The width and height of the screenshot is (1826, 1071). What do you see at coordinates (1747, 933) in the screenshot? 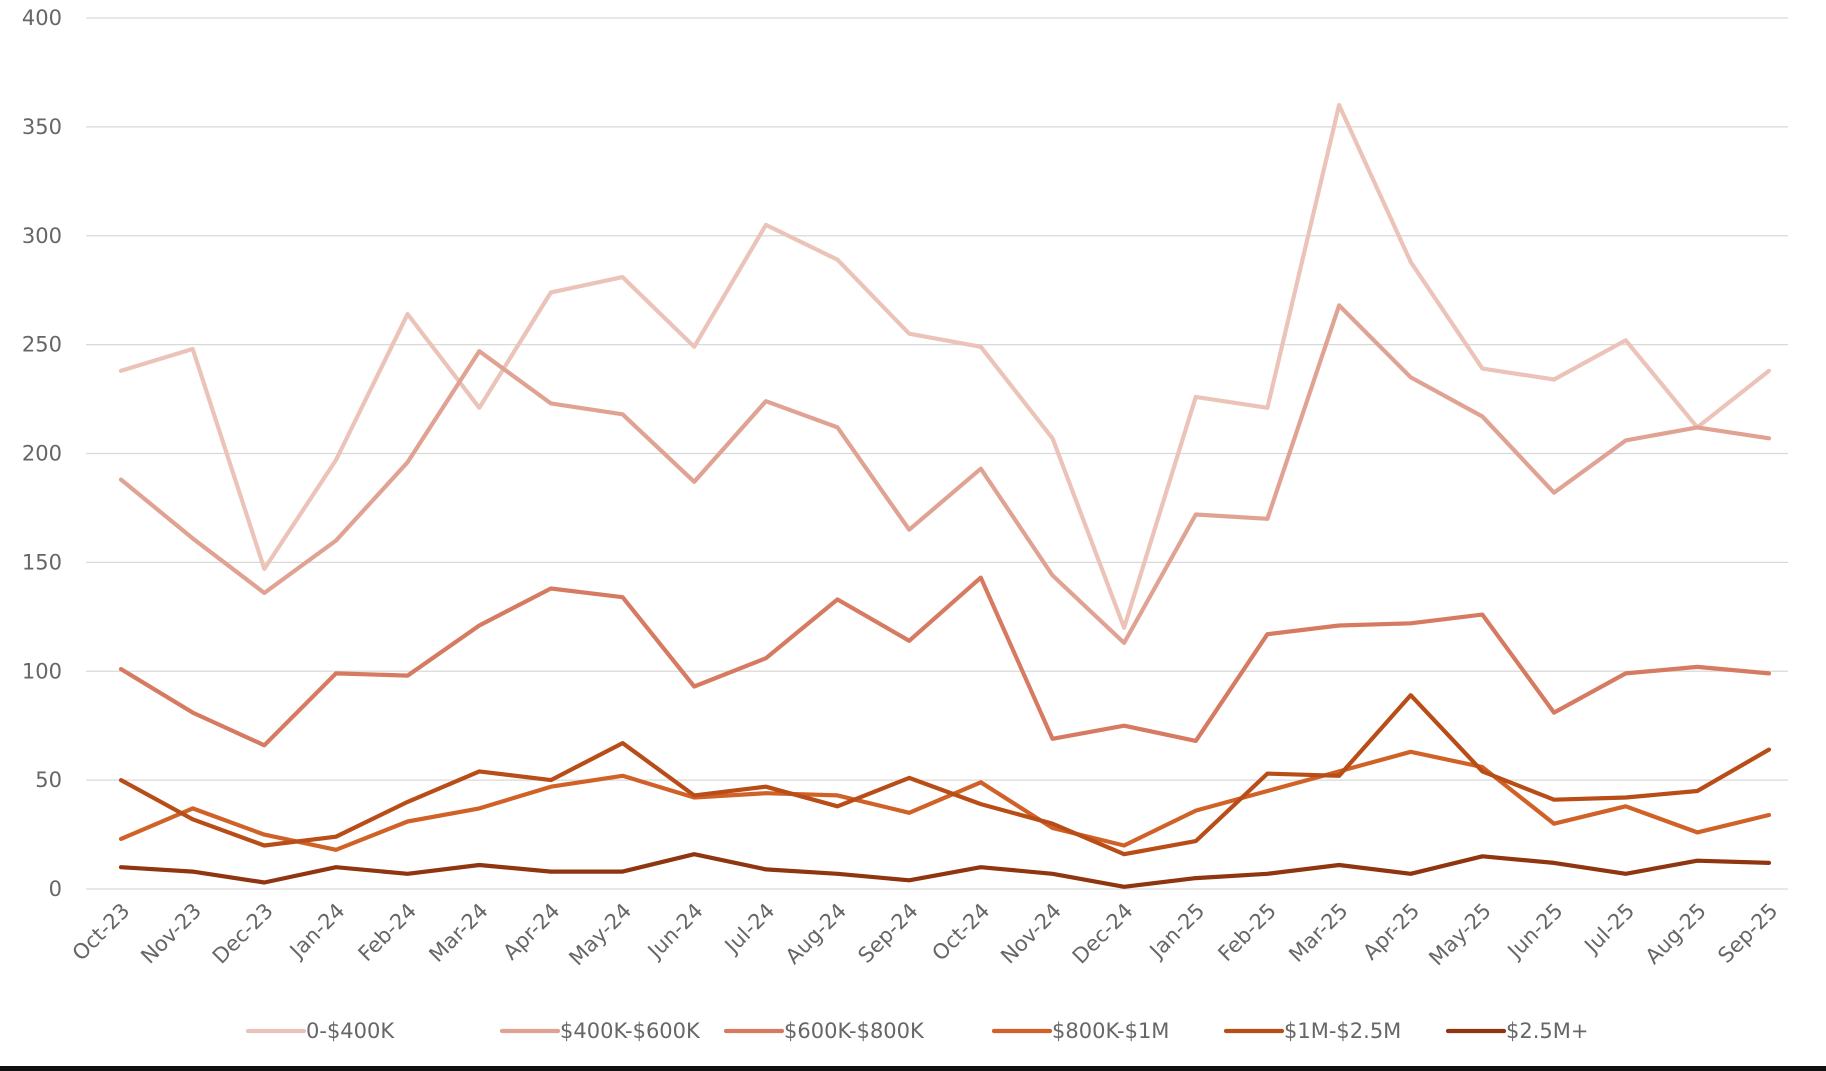
I see `x-tick-label: Sep-25` at bounding box center [1747, 933].